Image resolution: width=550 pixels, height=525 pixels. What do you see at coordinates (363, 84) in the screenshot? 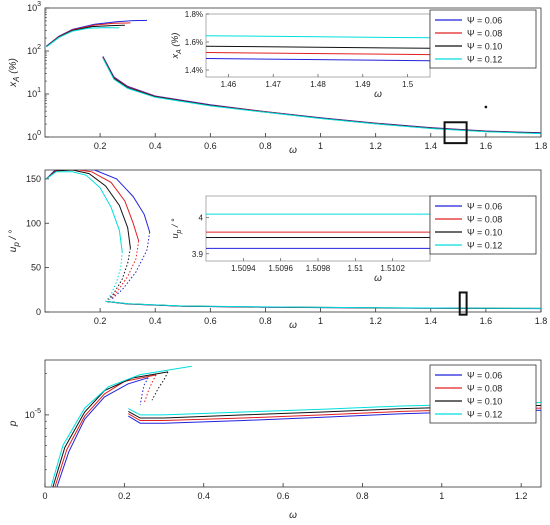
I see `inset-x-tick-label: 1.49` at bounding box center [363, 84].